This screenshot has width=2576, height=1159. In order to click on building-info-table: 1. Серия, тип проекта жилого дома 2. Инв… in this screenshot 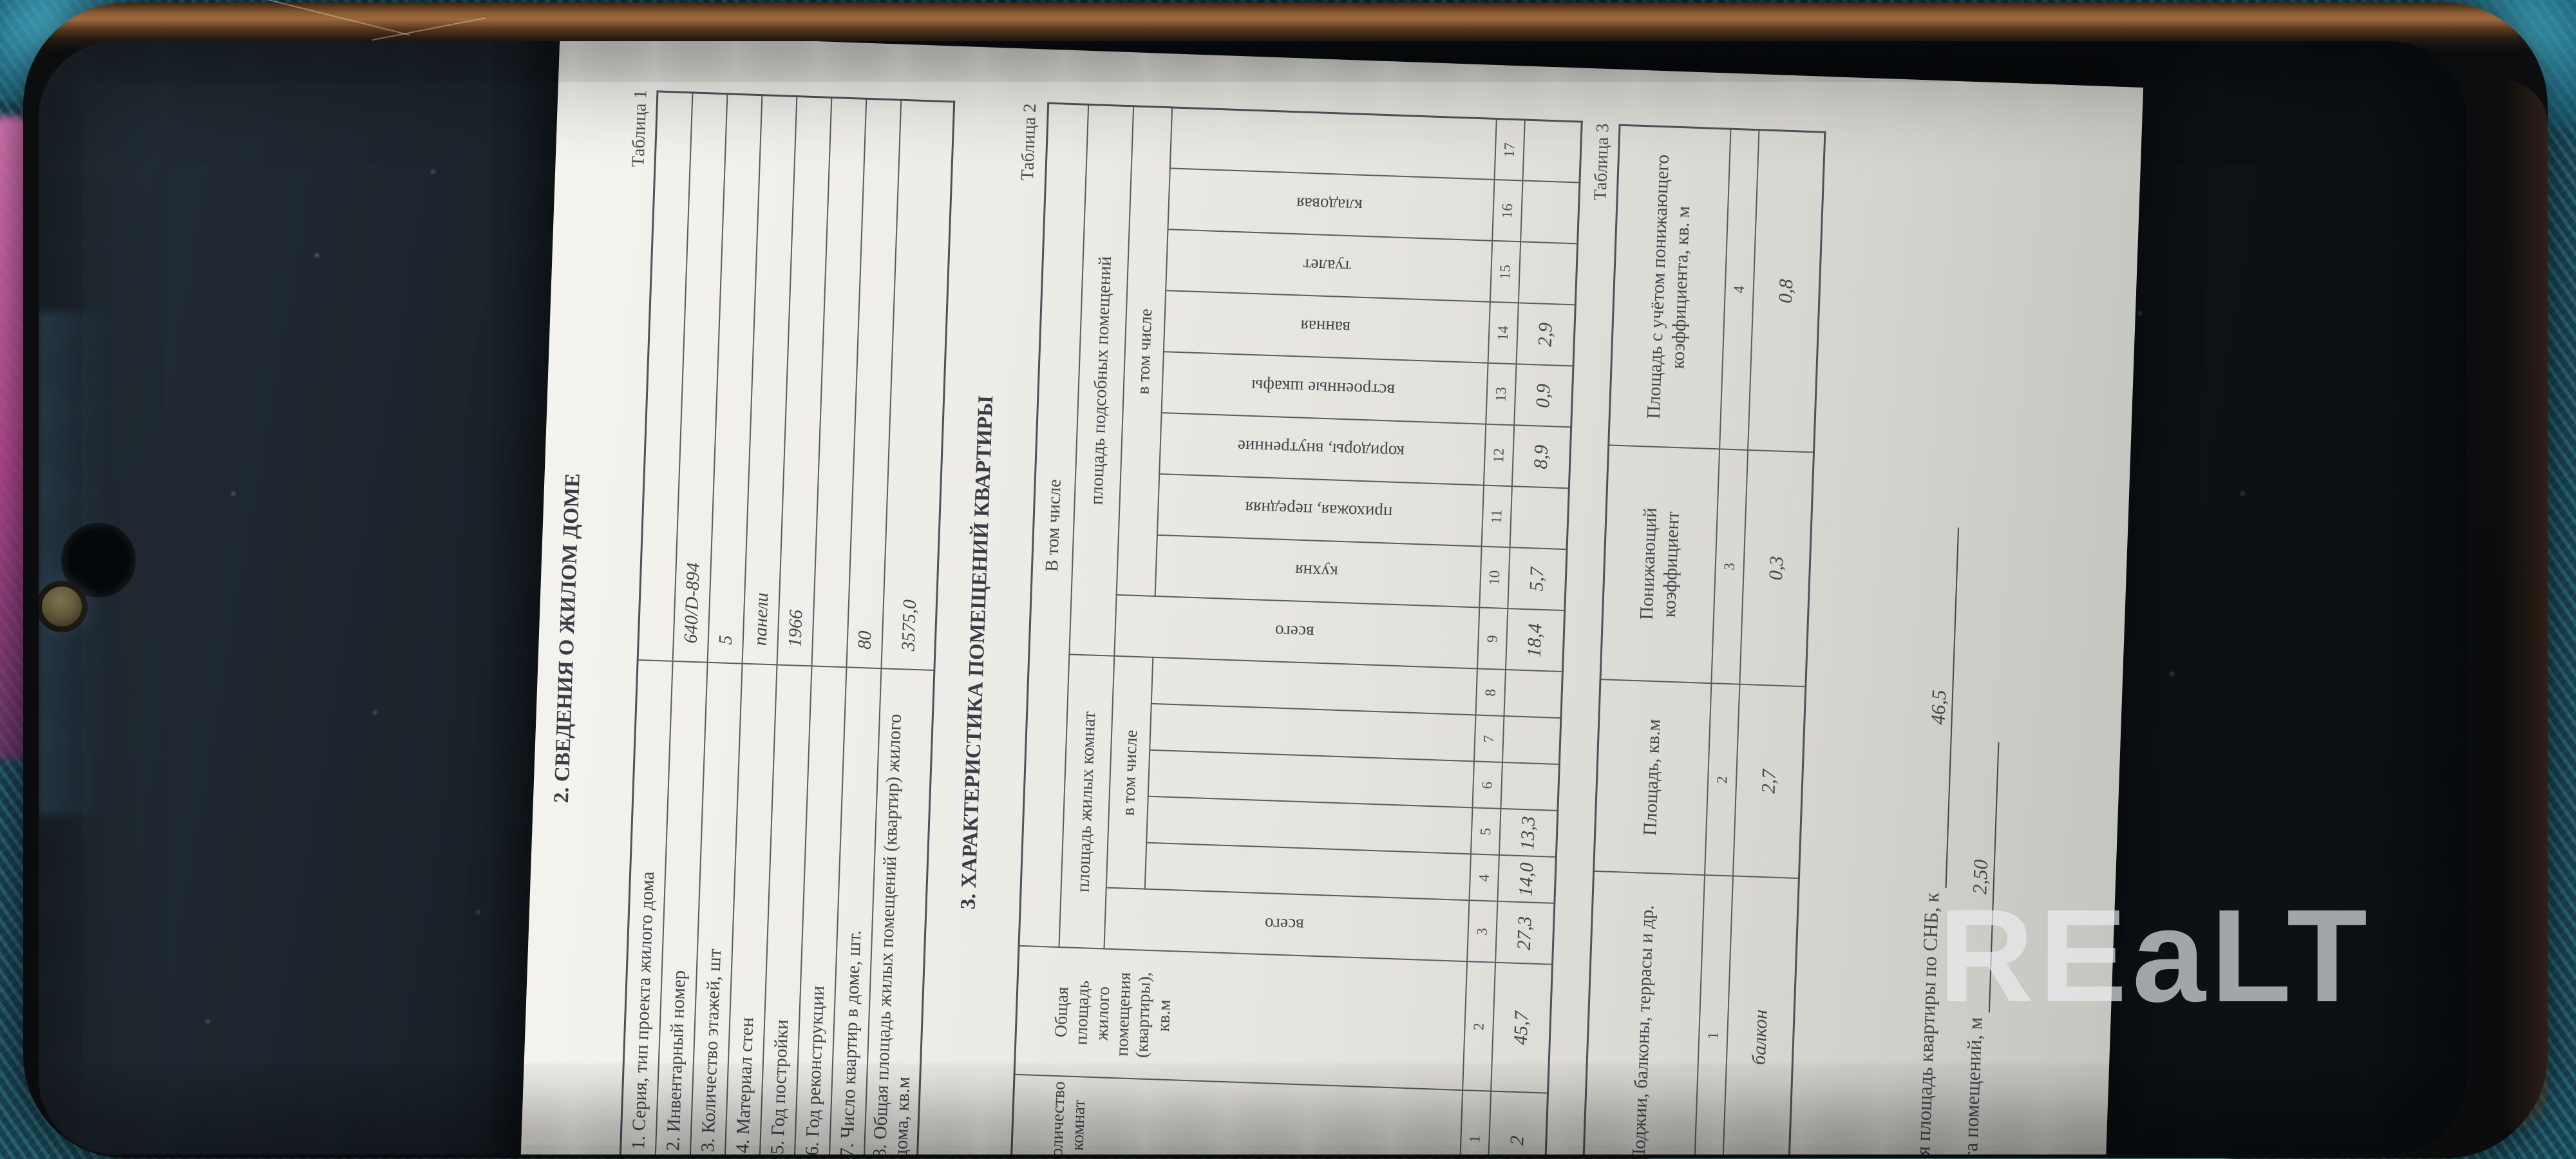, I will do `click(787, 622)`.